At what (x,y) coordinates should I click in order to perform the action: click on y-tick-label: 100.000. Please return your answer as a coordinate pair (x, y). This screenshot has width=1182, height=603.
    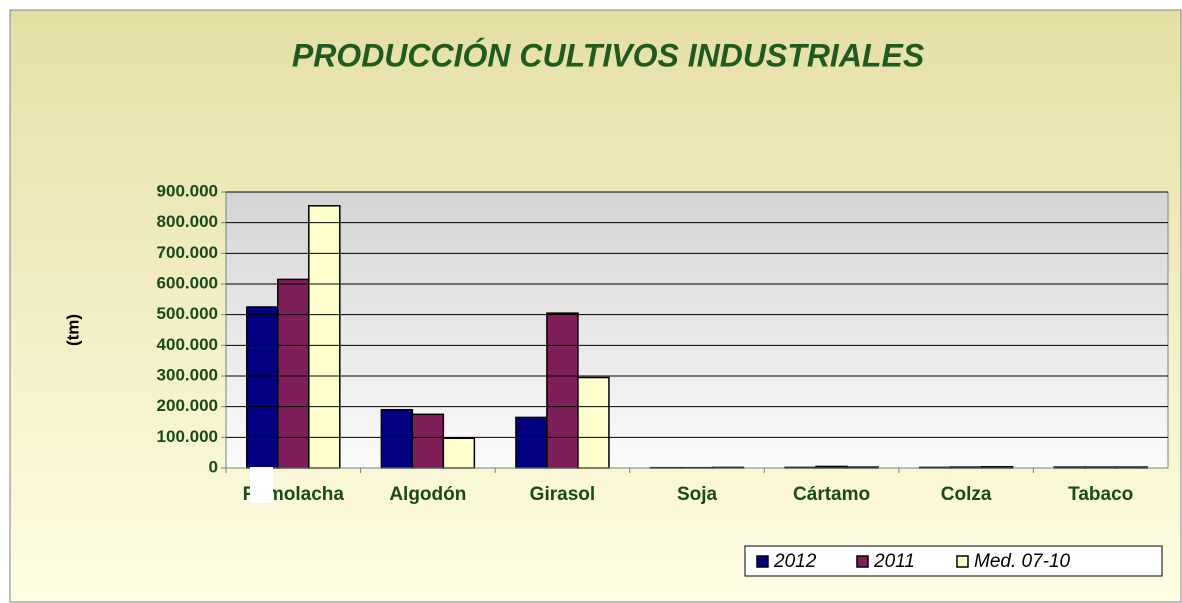
    Looking at the image, I should click on (187, 436).